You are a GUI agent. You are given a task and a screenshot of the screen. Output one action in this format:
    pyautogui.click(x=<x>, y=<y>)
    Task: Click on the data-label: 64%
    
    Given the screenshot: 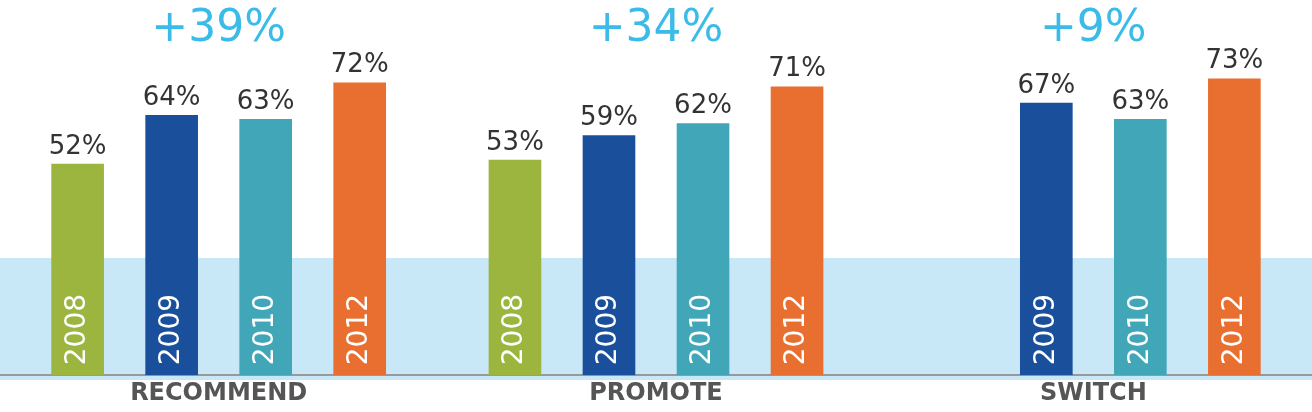 What is the action you would take?
    pyautogui.click(x=171, y=95)
    